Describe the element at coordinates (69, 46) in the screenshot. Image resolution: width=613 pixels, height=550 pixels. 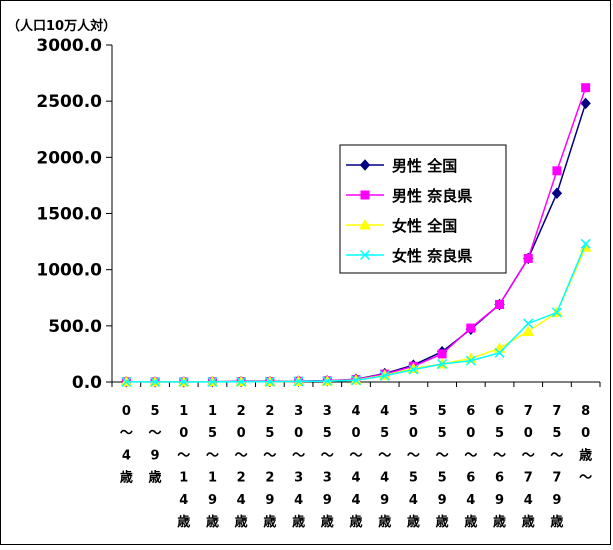
I see `y-tick-label: 3000.0` at that location.